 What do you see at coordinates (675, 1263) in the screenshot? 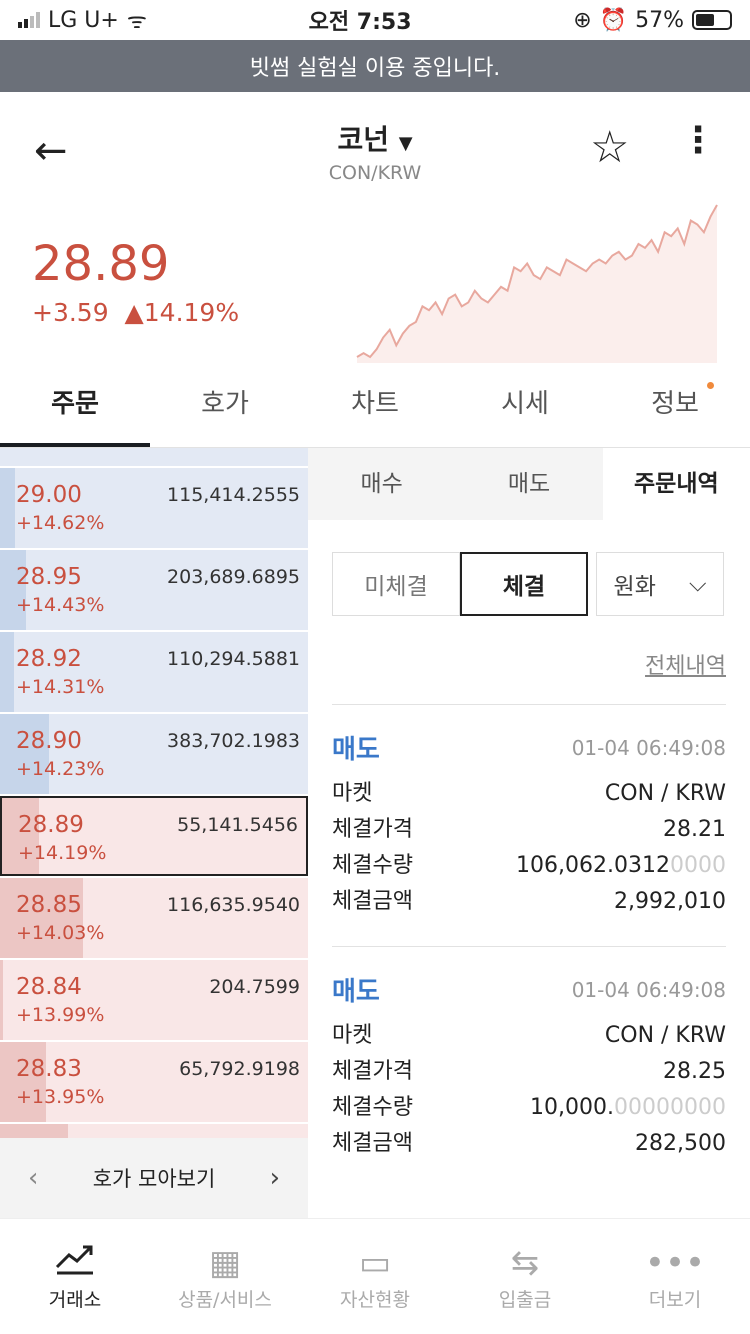
I see `more-icon: •••` at bounding box center [675, 1263].